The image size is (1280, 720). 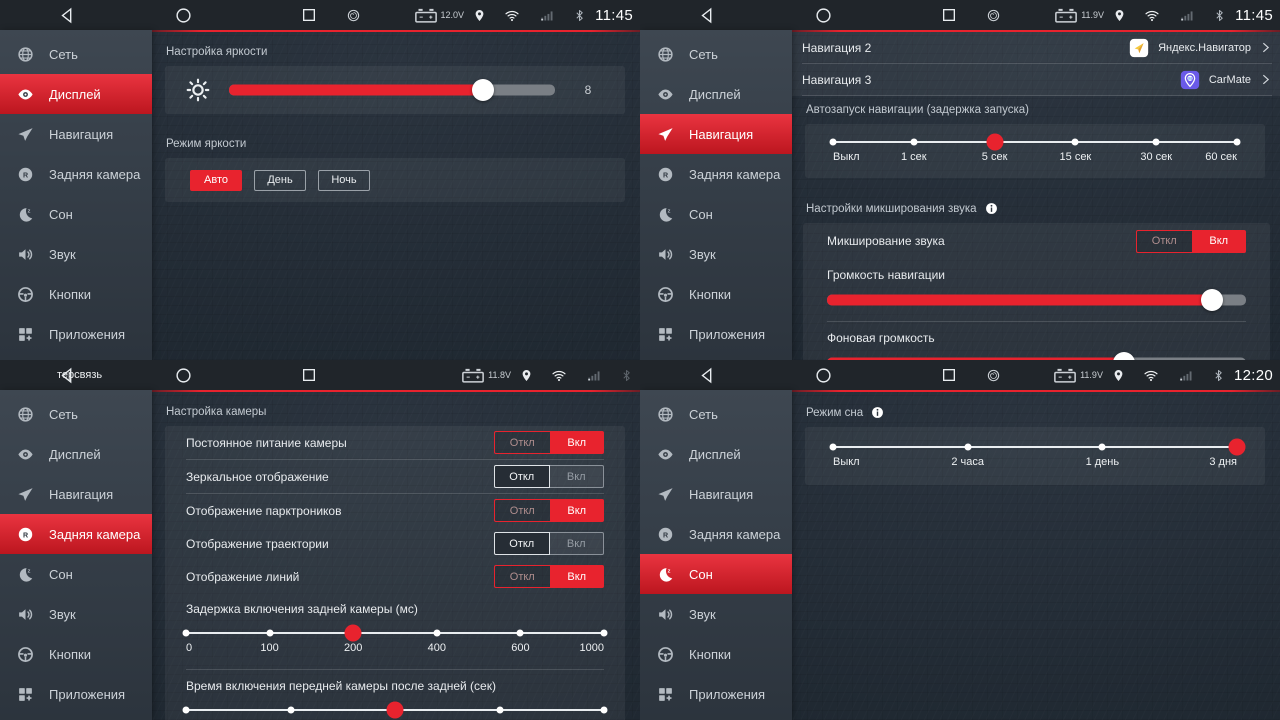 What do you see at coordinates (392, 90) in the screenshot?
I see `brightness-slider` at bounding box center [392, 90].